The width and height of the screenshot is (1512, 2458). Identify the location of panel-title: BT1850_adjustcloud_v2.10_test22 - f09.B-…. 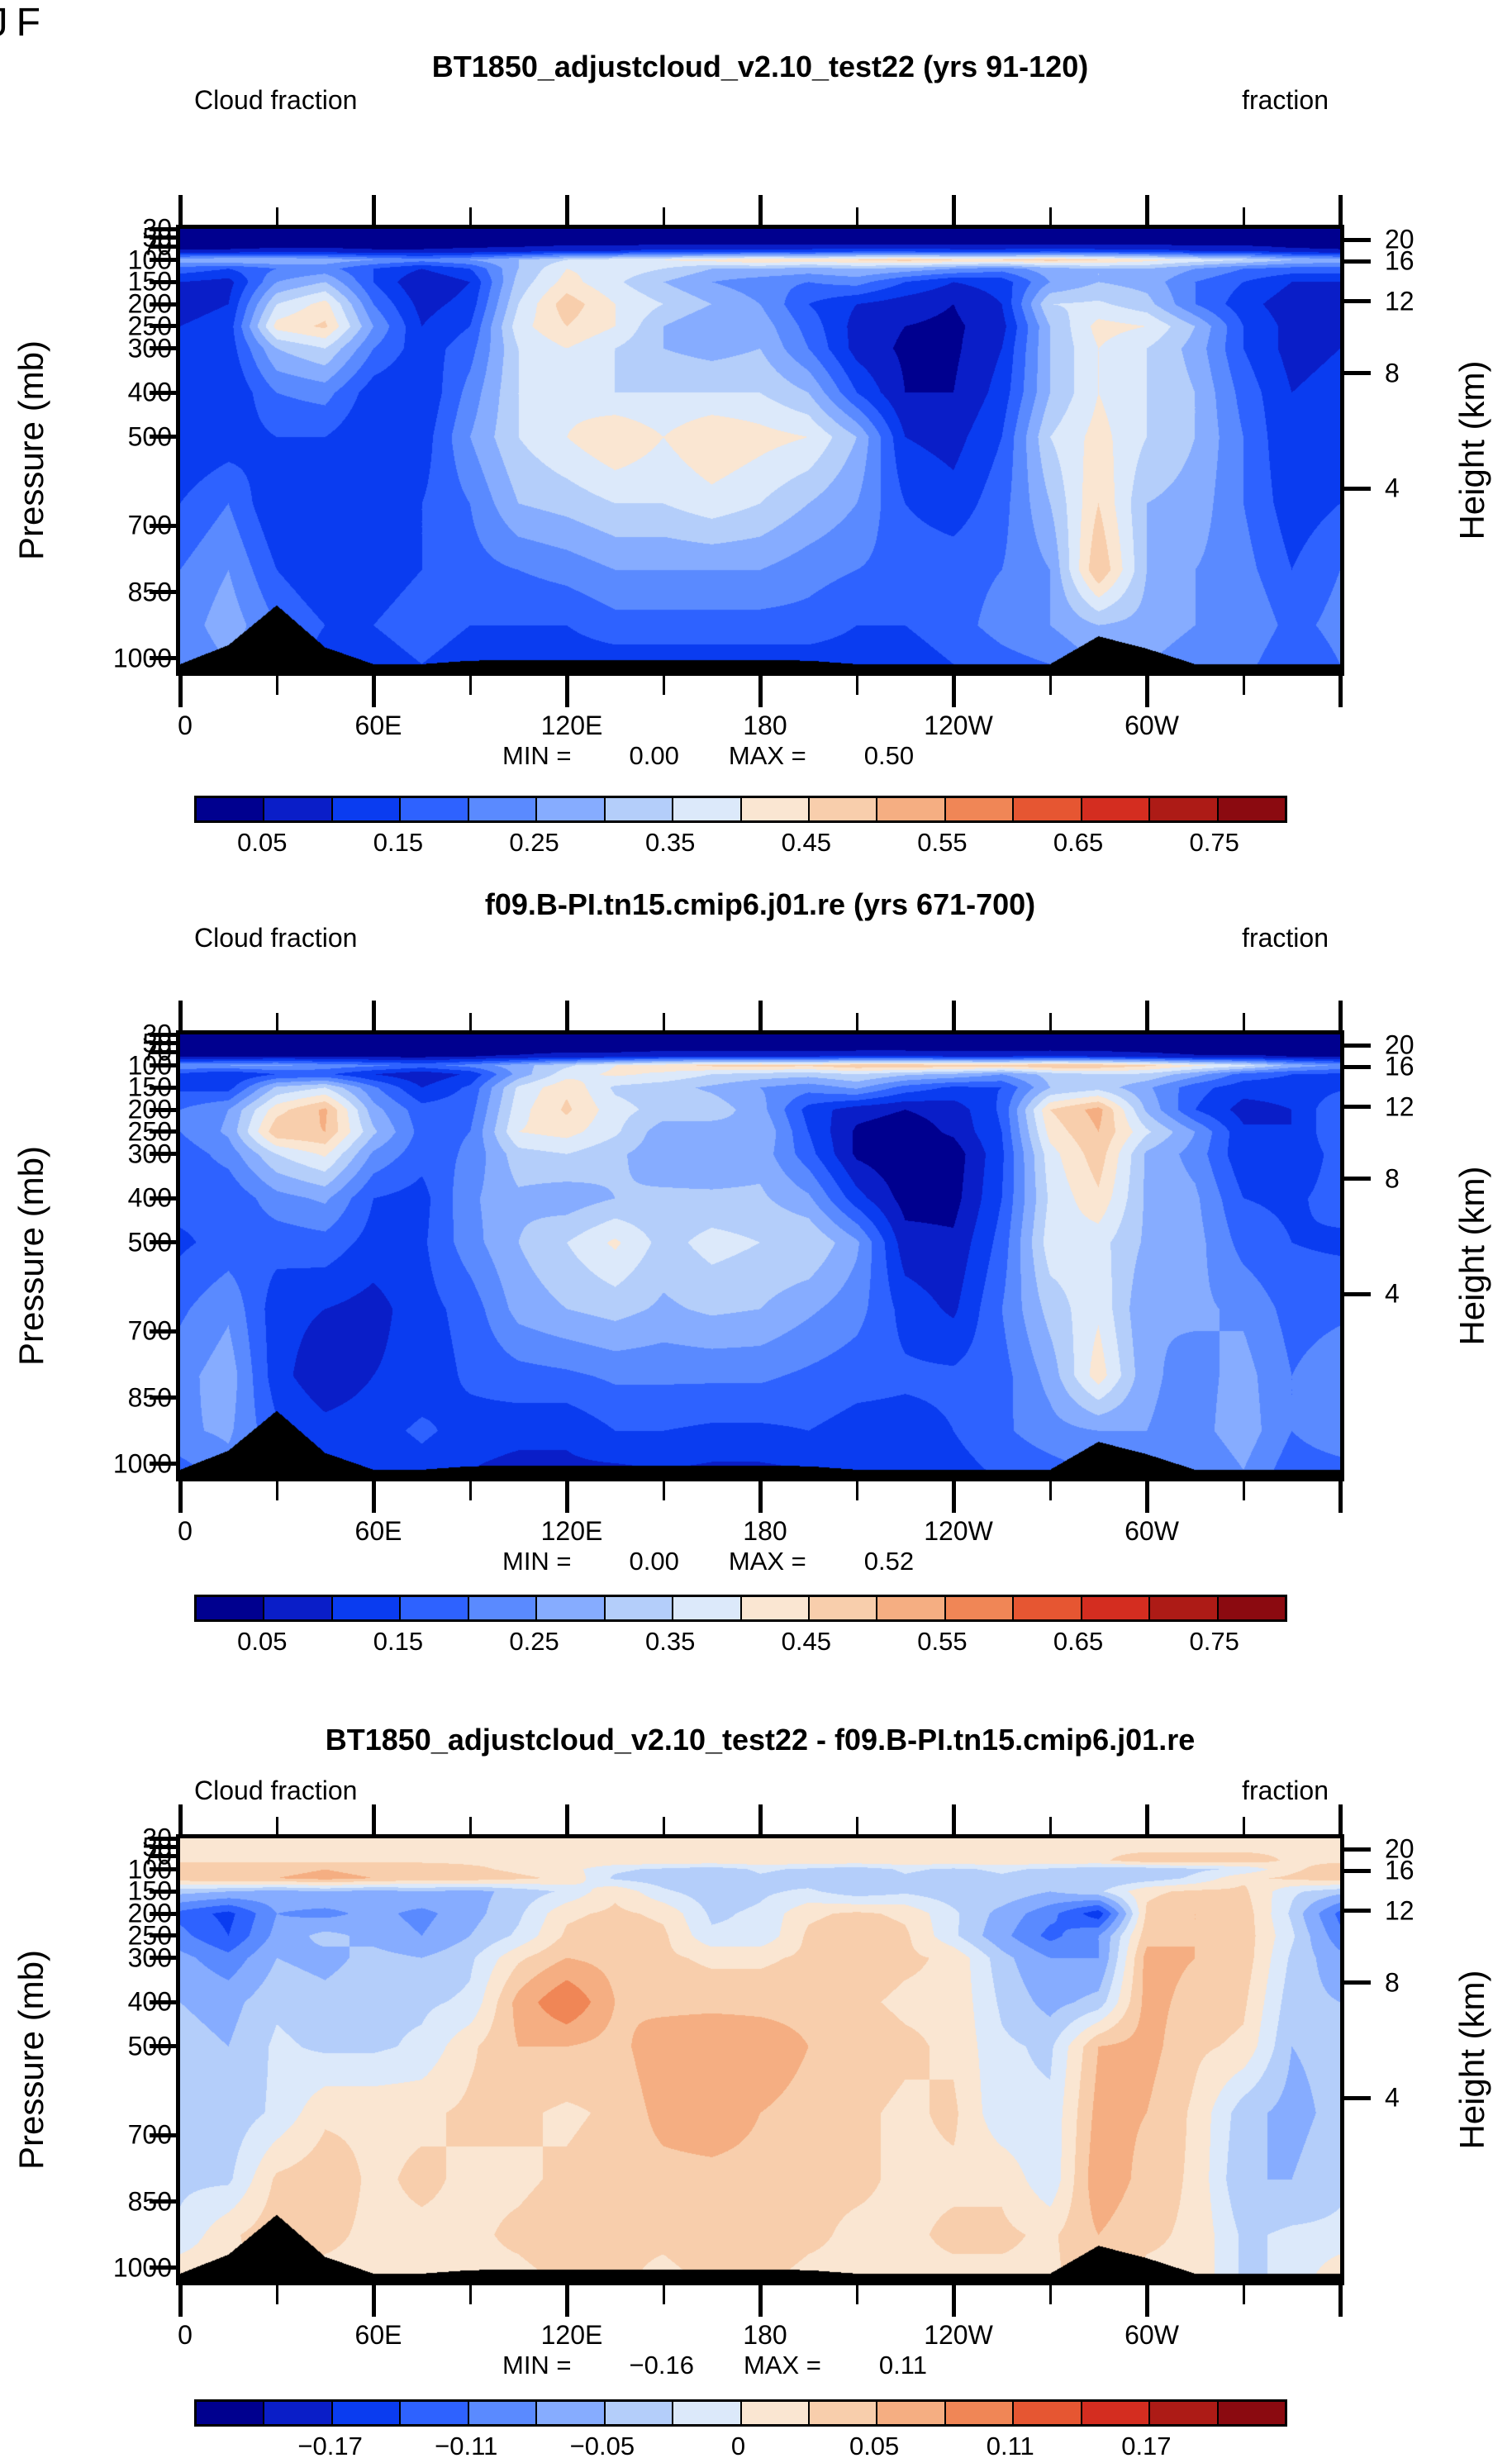
(760, 1740).